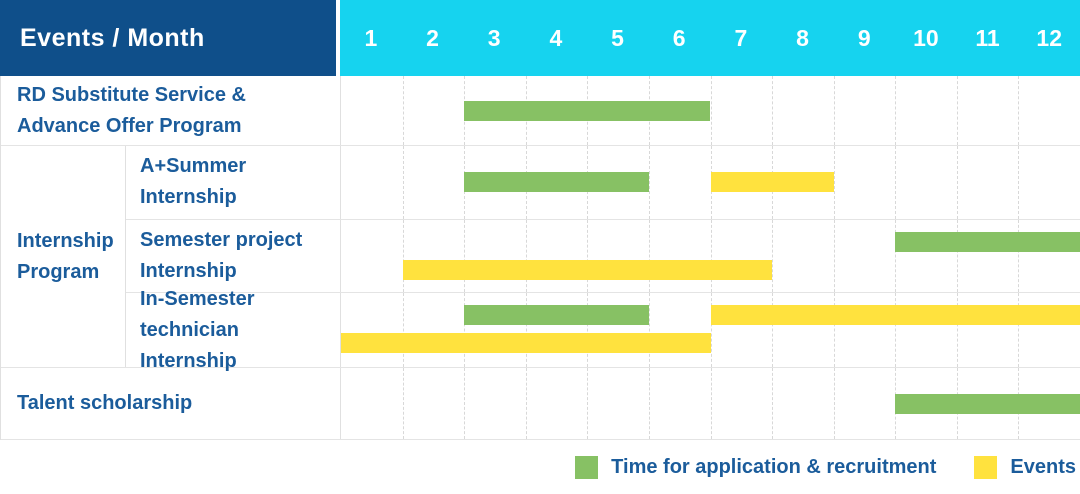  What do you see at coordinates (221, 239) in the screenshot?
I see `row-label-line: Semester project` at bounding box center [221, 239].